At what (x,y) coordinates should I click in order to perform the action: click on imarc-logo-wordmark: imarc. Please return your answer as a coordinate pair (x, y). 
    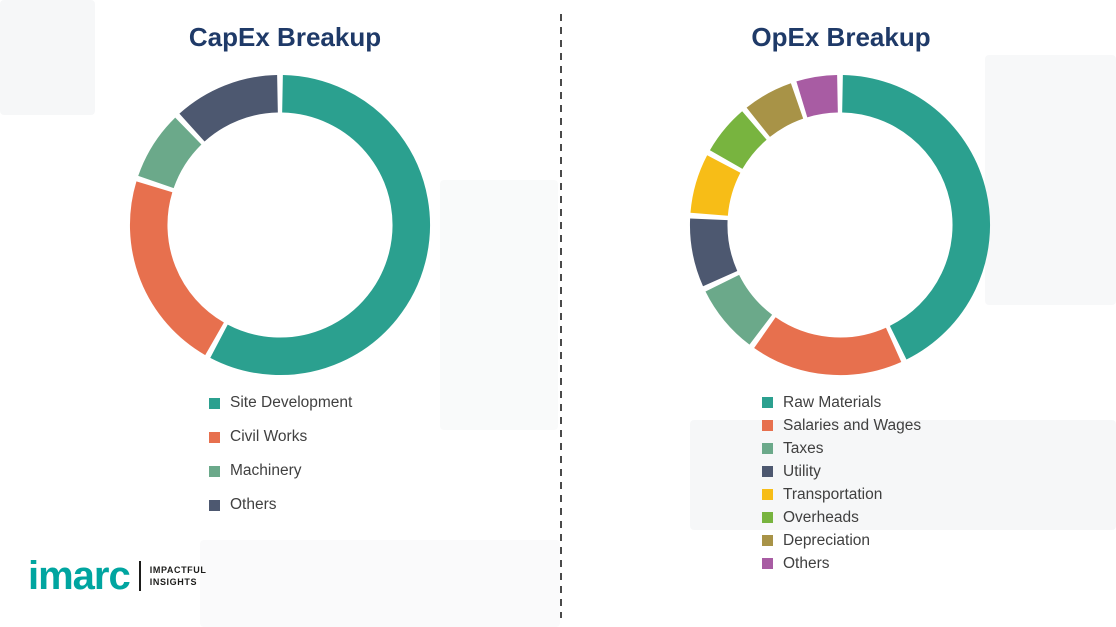
    Looking at the image, I should click on (79, 576).